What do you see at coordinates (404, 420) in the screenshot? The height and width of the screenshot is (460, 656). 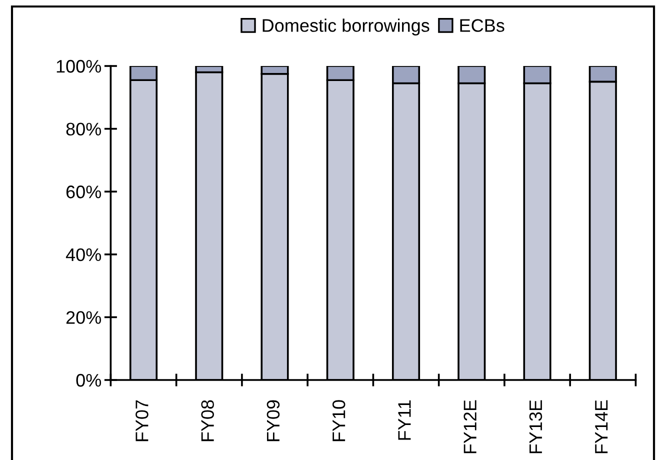 I see `x-tick-label: FY11` at bounding box center [404, 420].